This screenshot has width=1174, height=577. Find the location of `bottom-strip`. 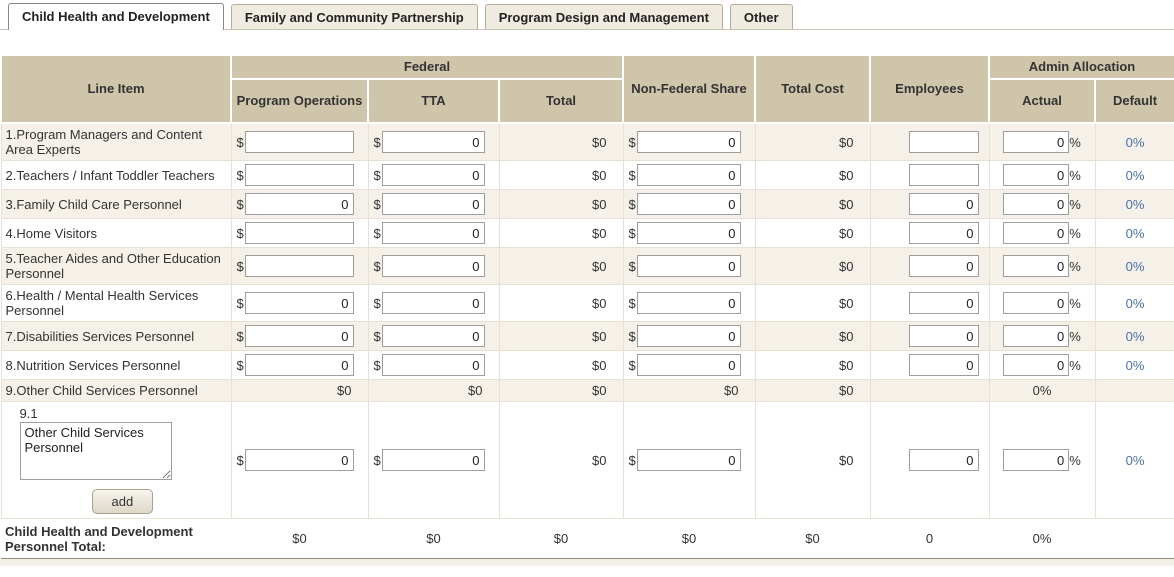

bottom-strip is located at coordinates (587, 562).